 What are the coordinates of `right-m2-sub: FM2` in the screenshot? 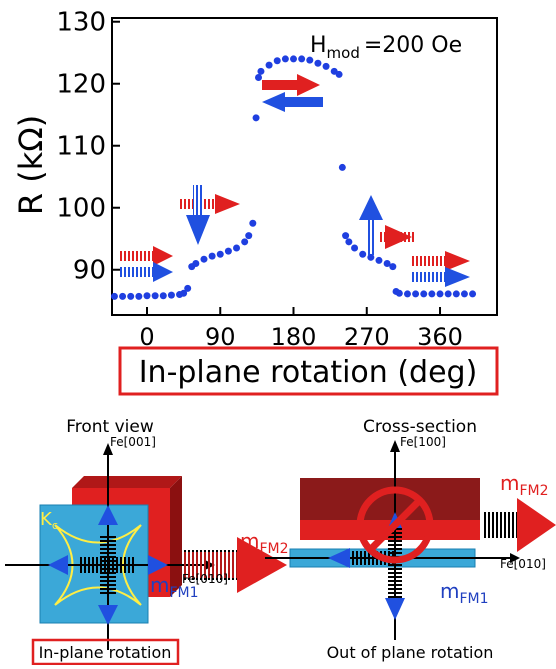 It's located at (533, 491).